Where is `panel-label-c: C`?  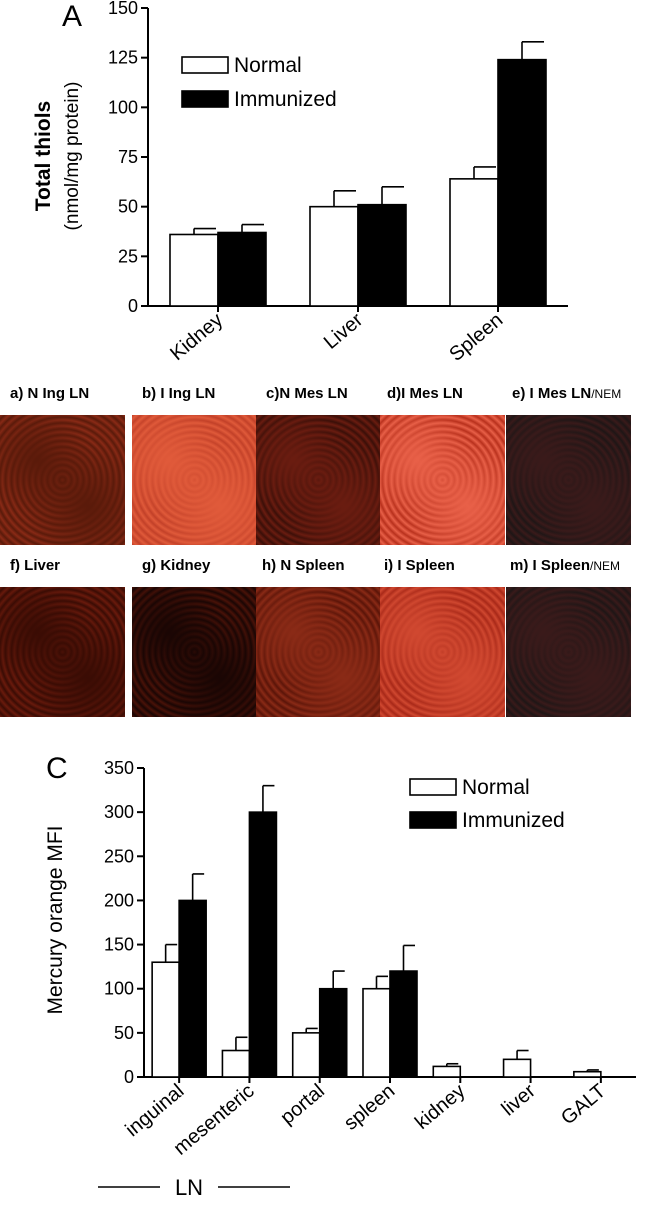
panel-label-c: C is located at coordinates (57, 768).